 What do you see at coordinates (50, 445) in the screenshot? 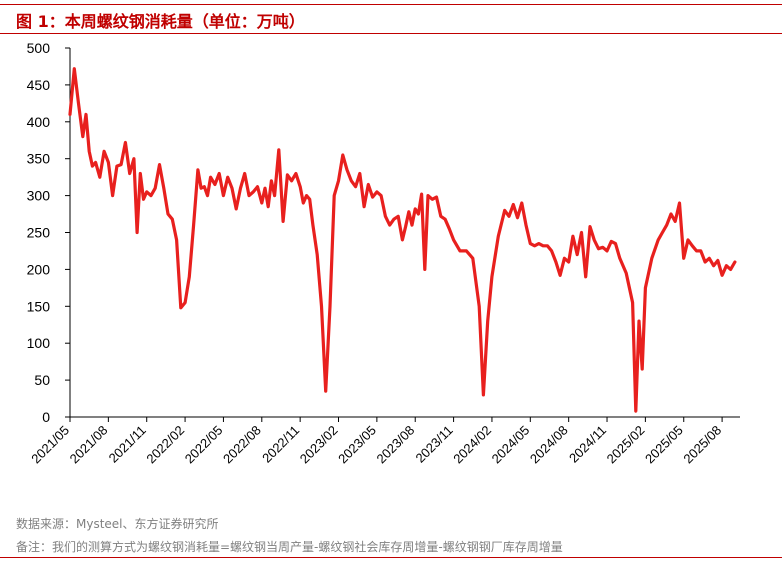
I see `x-tick-label: 2021/05` at bounding box center [50, 445].